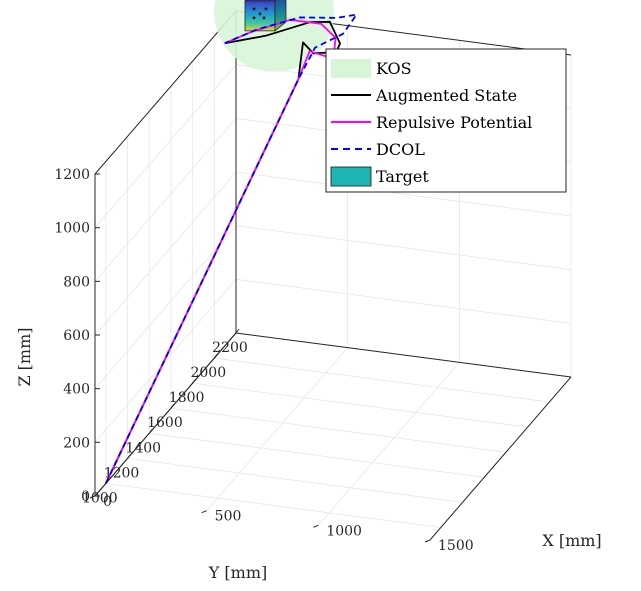  Describe the element at coordinates (400, 149) in the screenshot. I see `legend-label: DCOL` at that location.